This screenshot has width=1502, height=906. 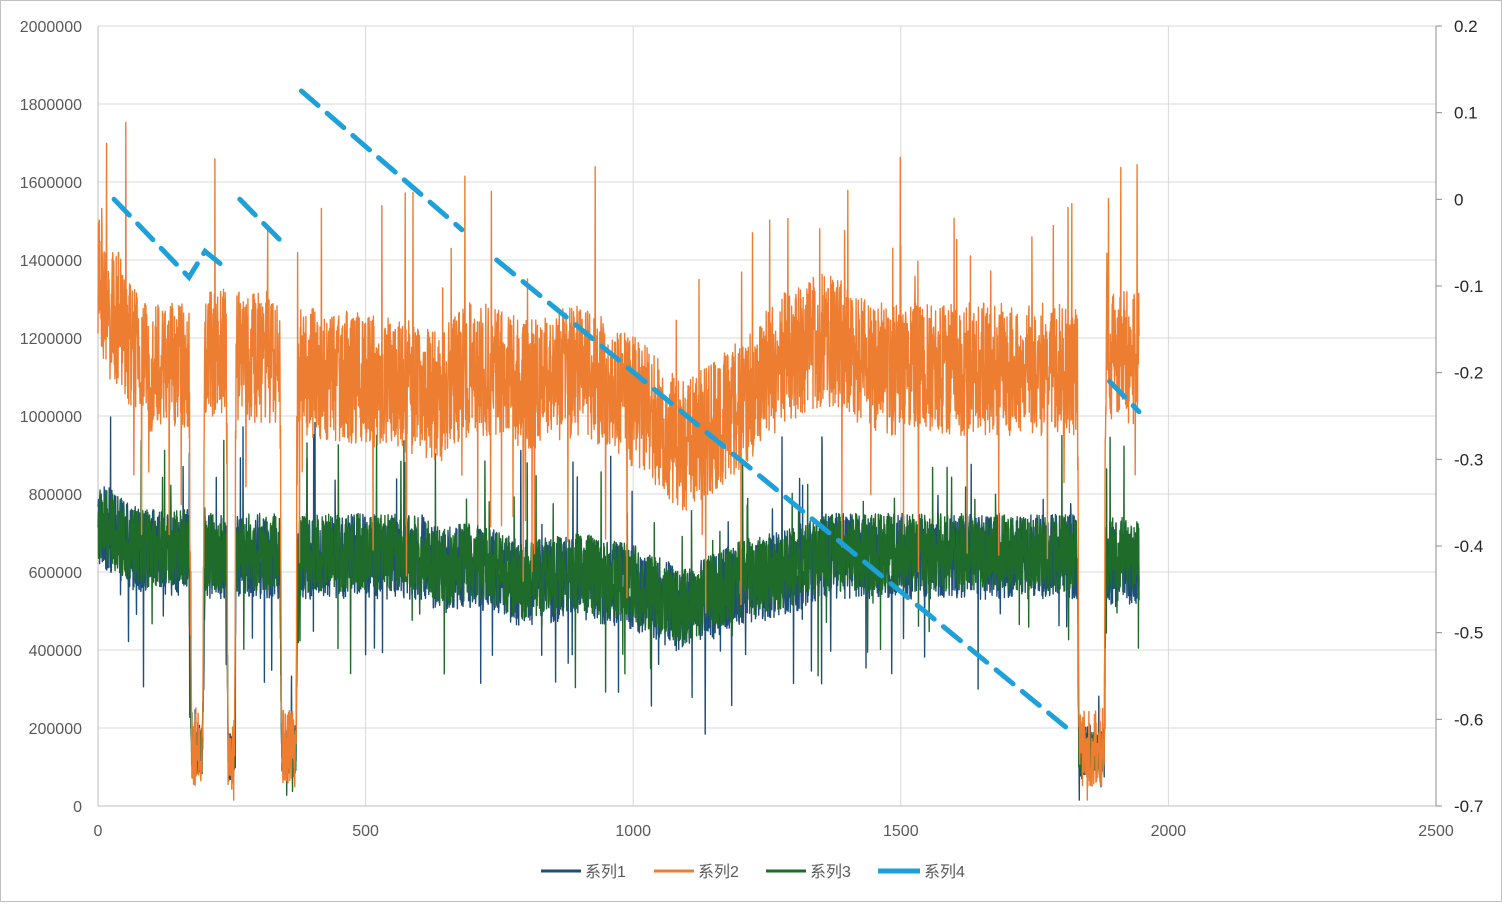 I want to click on y2-tick-label: -0.7, so click(x=1468, y=806).